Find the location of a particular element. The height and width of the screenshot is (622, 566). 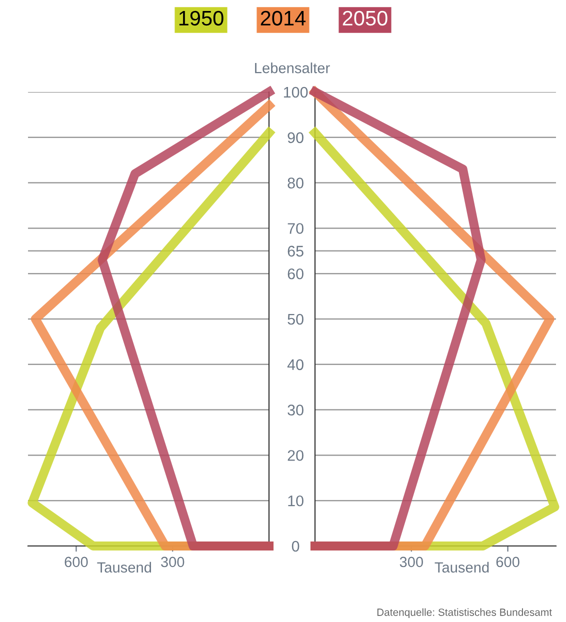

text: Datenquelle: Statistisches Bundesamt is located at coordinates (464, 613).